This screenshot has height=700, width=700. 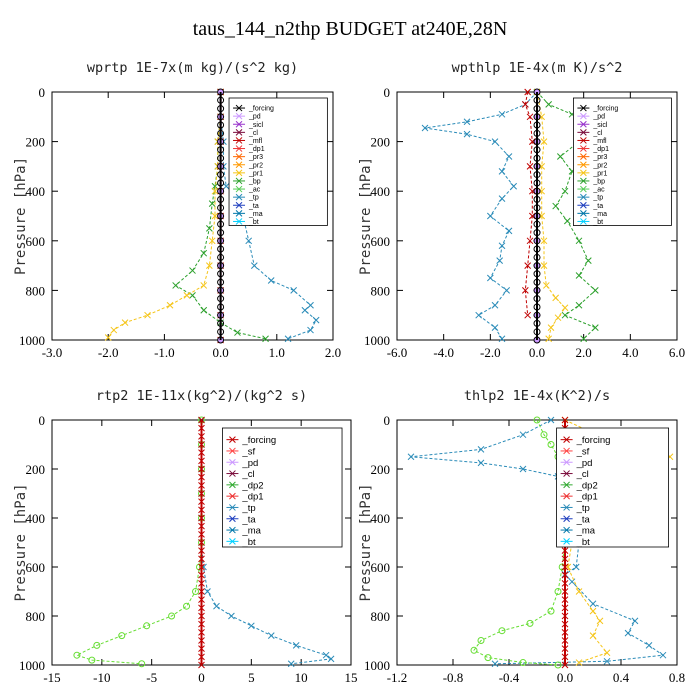 I want to click on legend-box, so click(x=612, y=487).